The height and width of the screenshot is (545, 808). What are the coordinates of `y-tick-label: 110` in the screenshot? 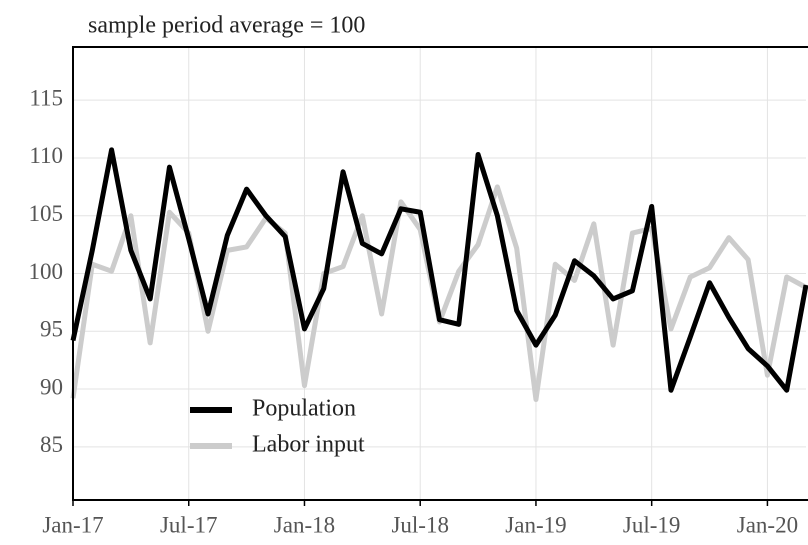 It's located at (46, 155).